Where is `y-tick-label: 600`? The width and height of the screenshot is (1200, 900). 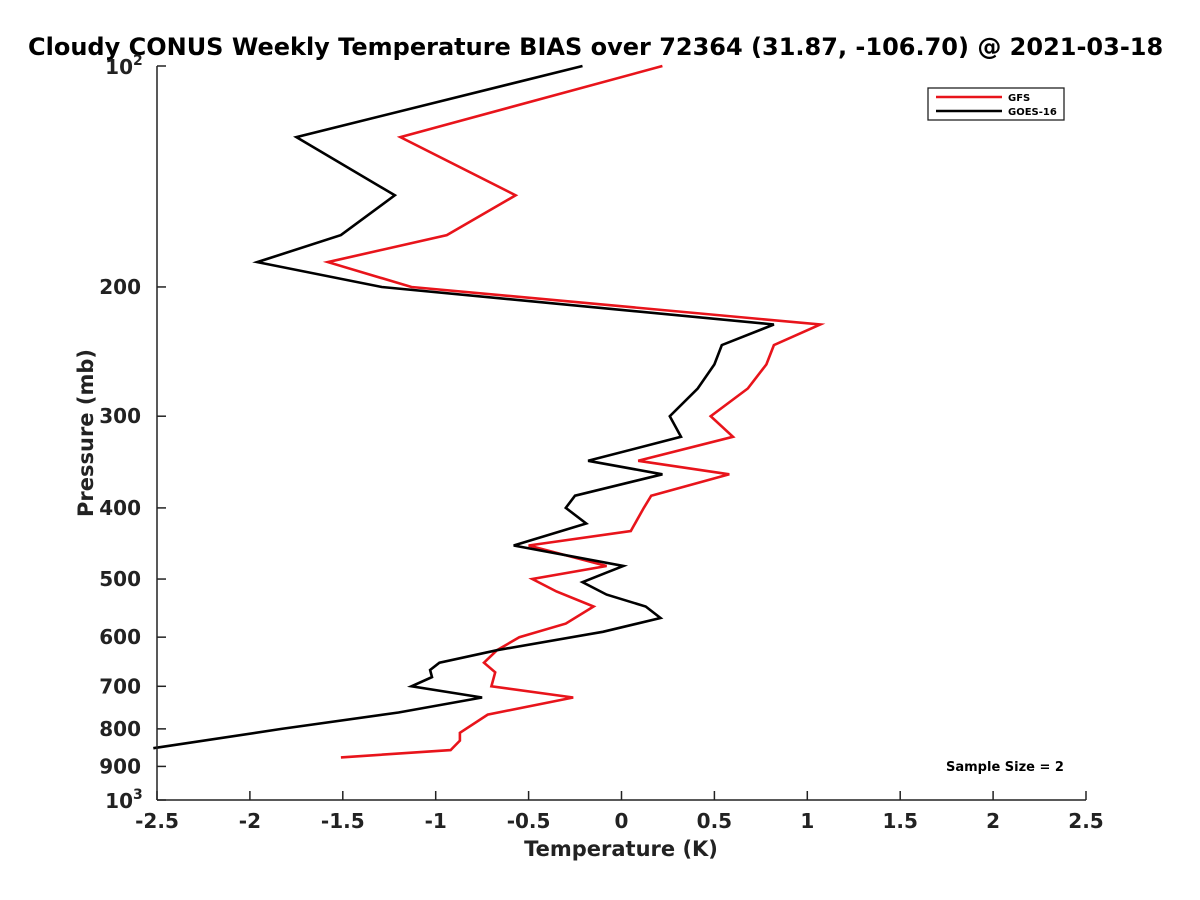 y-tick-label: 600 is located at coordinates (120, 637).